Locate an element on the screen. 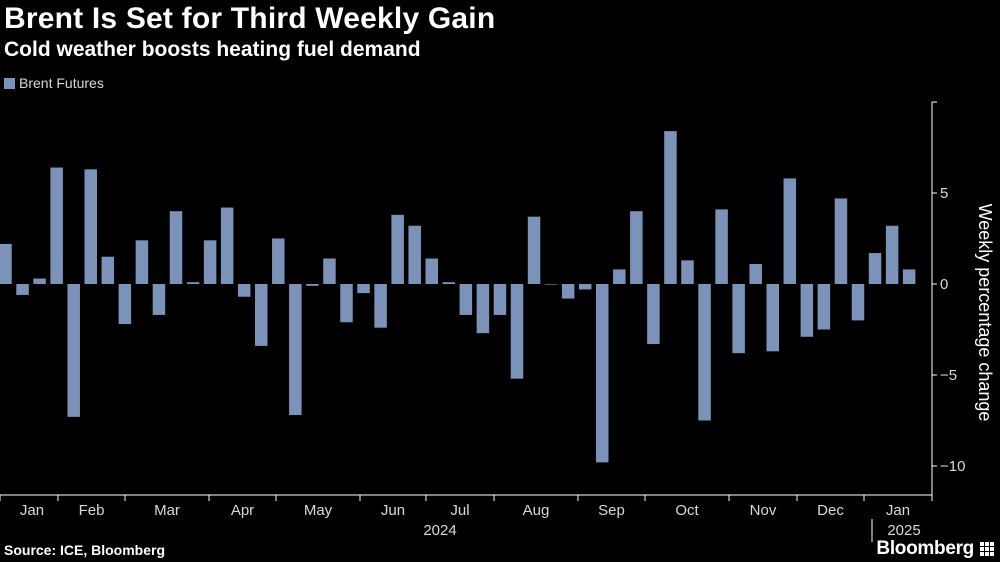  y-tick-label--10: −10 is located at coordinates (952, 466).